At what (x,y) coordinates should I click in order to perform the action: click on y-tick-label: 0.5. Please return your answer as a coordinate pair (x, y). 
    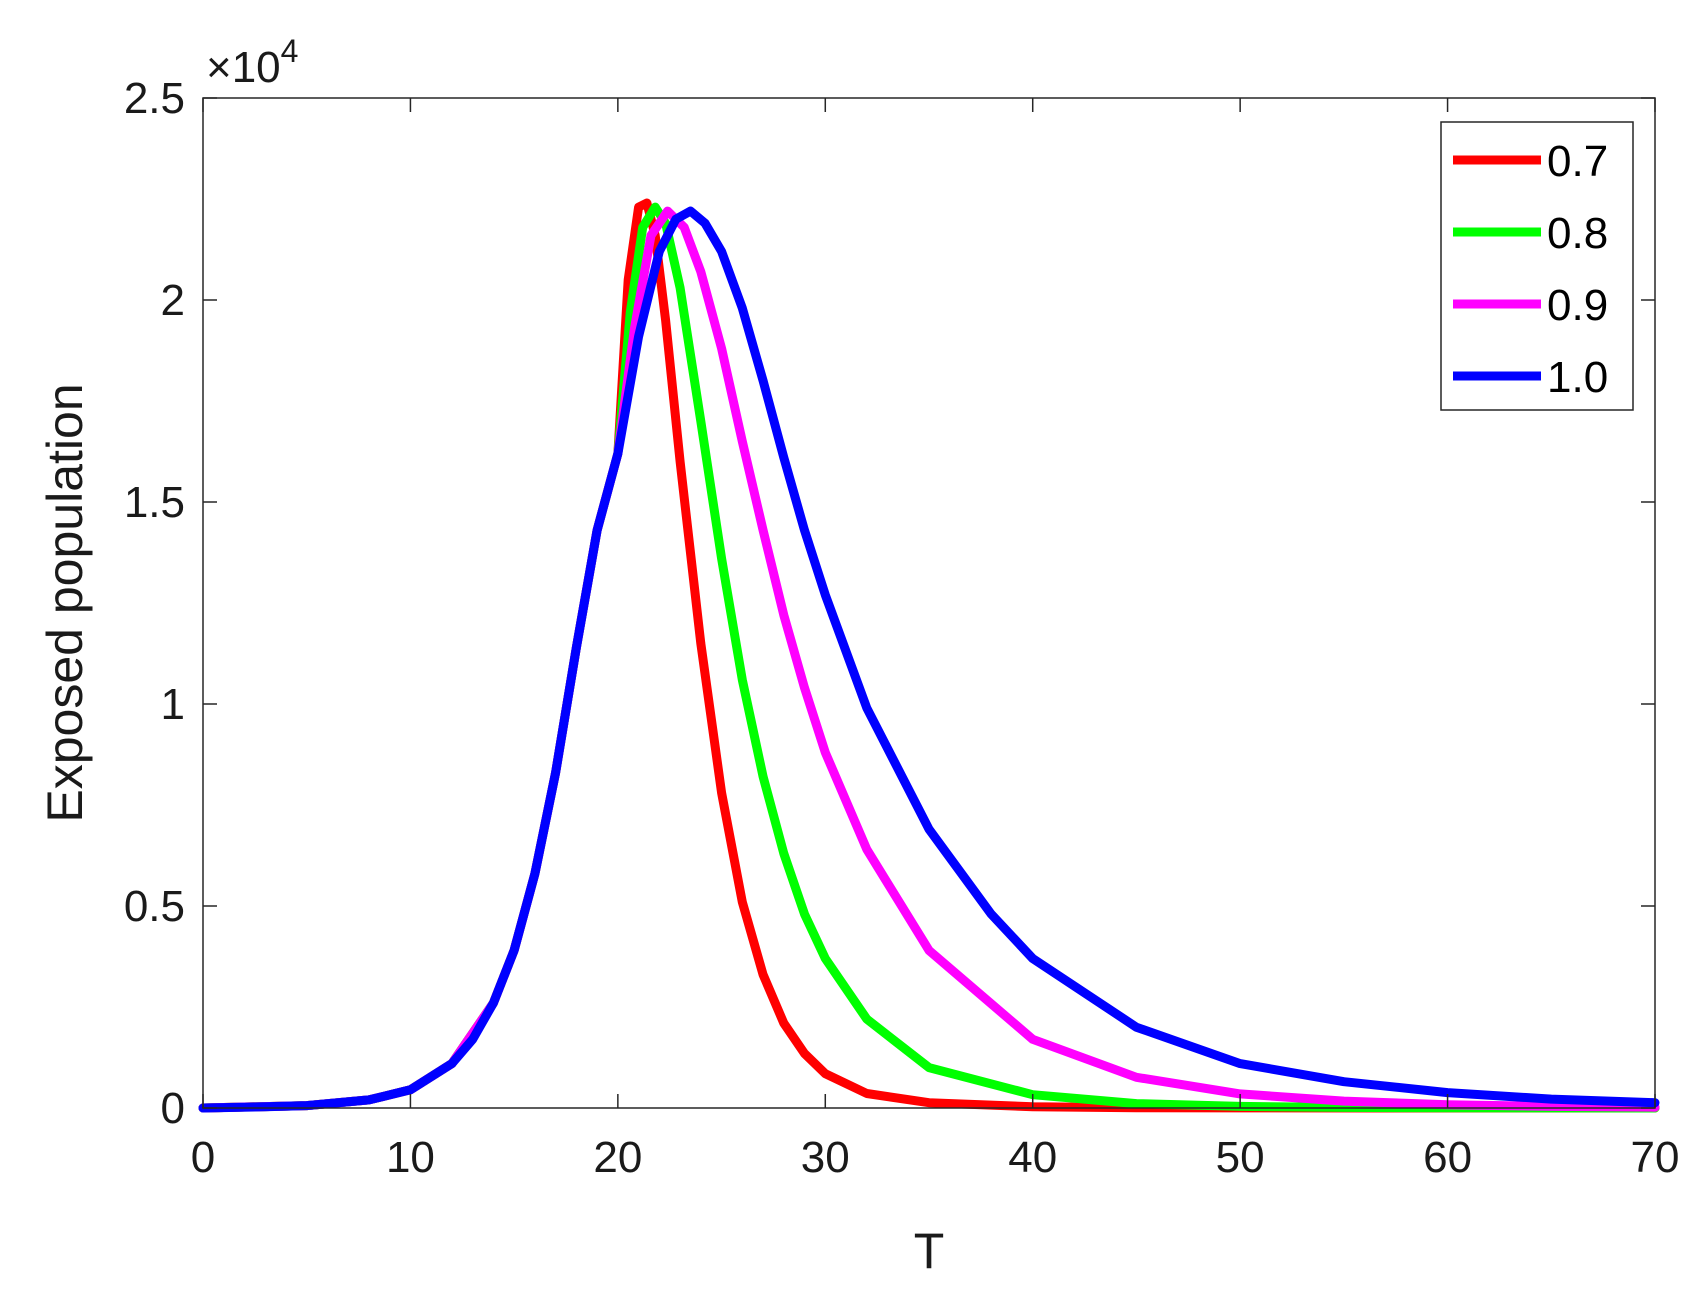
    Looking at the image, I should click on (154, 906).